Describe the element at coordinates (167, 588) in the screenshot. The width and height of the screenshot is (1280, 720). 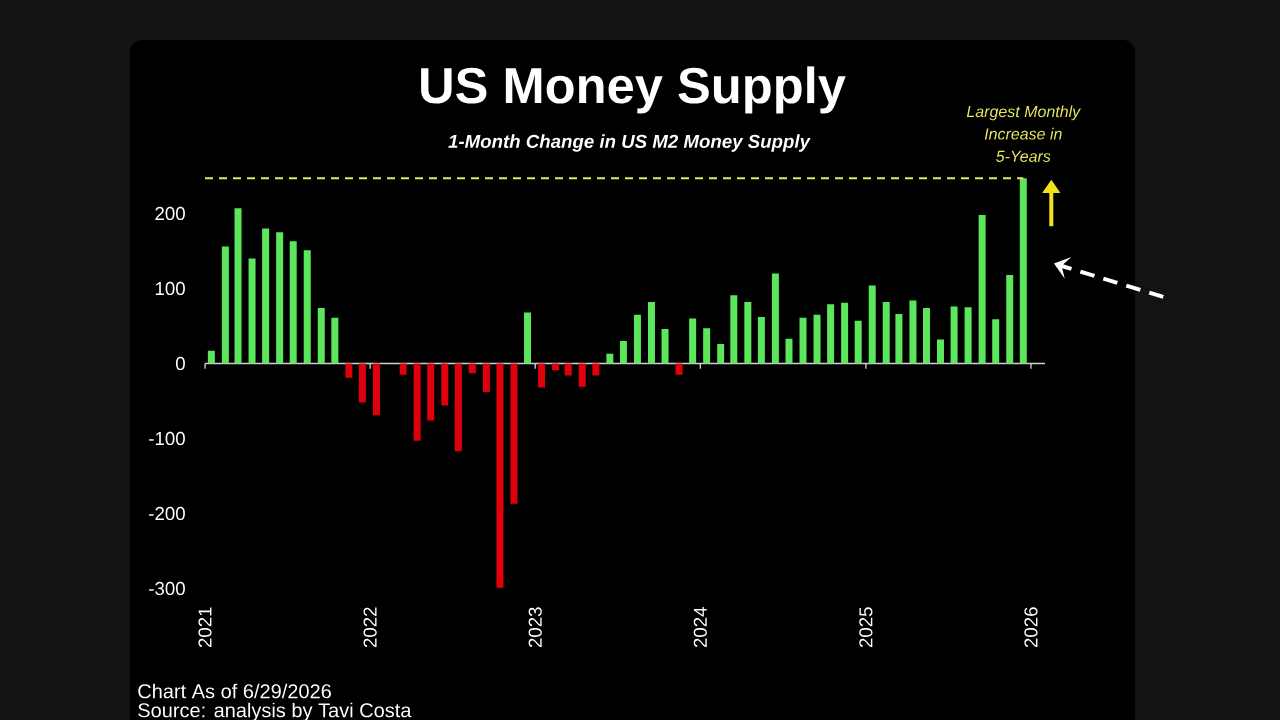
I see `y-tick-label: -300` at that location.